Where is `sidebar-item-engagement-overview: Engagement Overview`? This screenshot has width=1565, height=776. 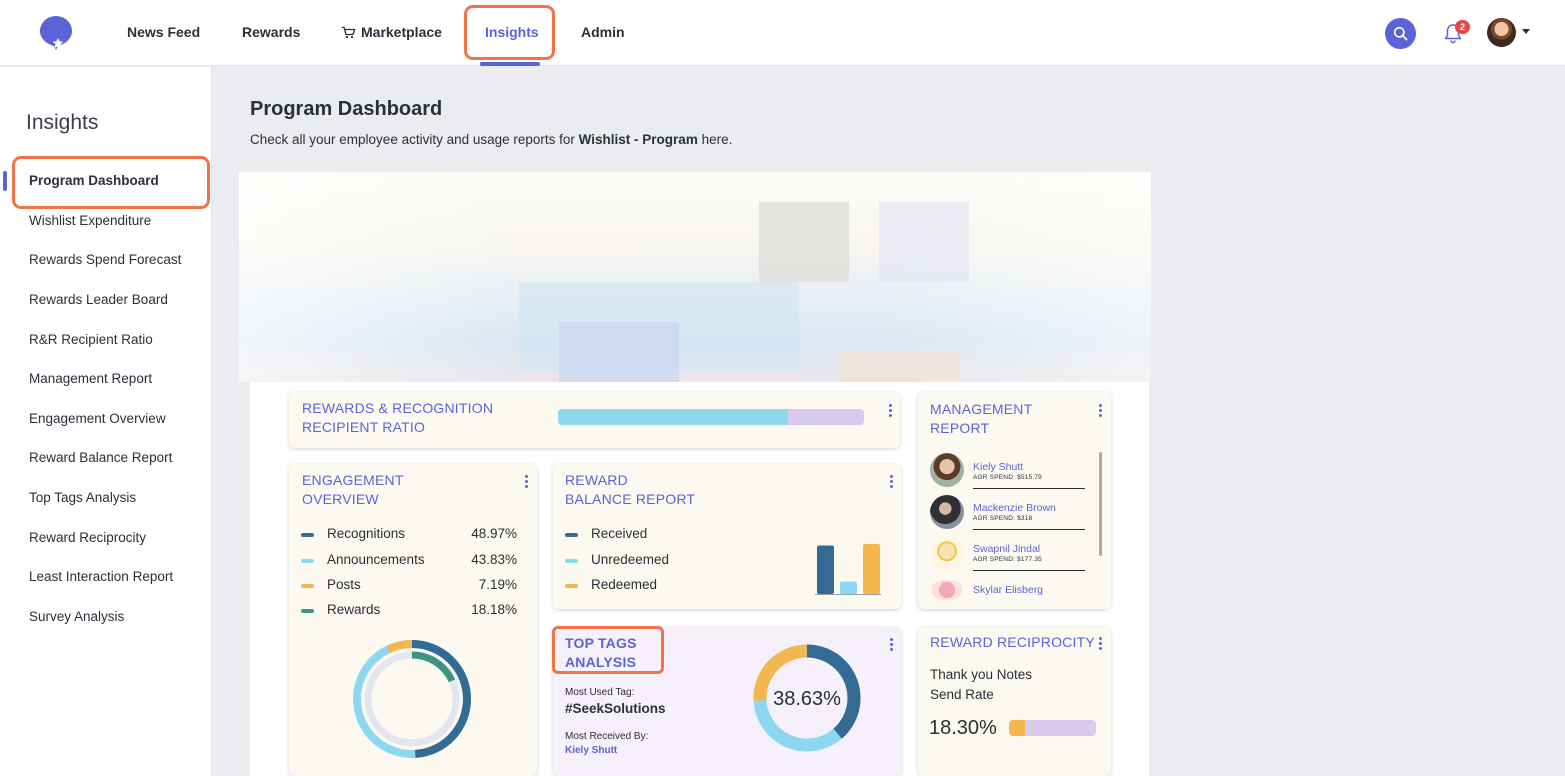
sidebar-item-engagement-overview: Engagement Overview is located at coordinates (97, 418).